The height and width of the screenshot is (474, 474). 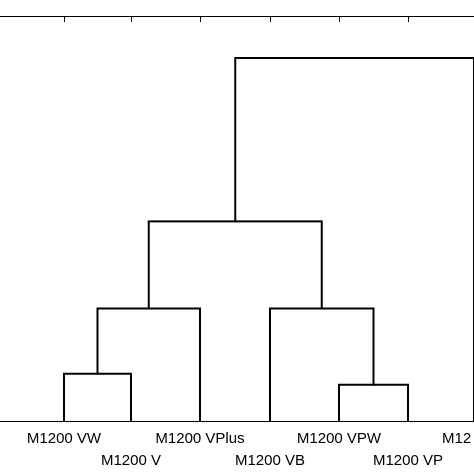 What do you see at coordinates (64, 438) in the screenshot?
I see `leaf-label-vw: M1200 VW` at bounding box center [64, 438].